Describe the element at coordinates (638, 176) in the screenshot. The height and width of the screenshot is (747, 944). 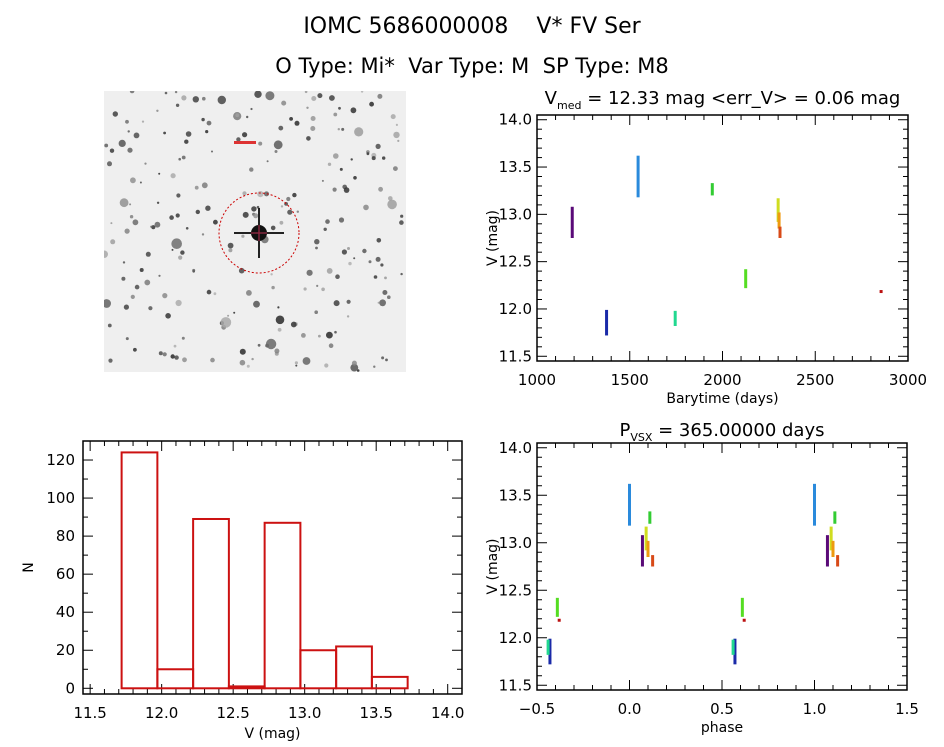
I see `data-point-season3` at that location.